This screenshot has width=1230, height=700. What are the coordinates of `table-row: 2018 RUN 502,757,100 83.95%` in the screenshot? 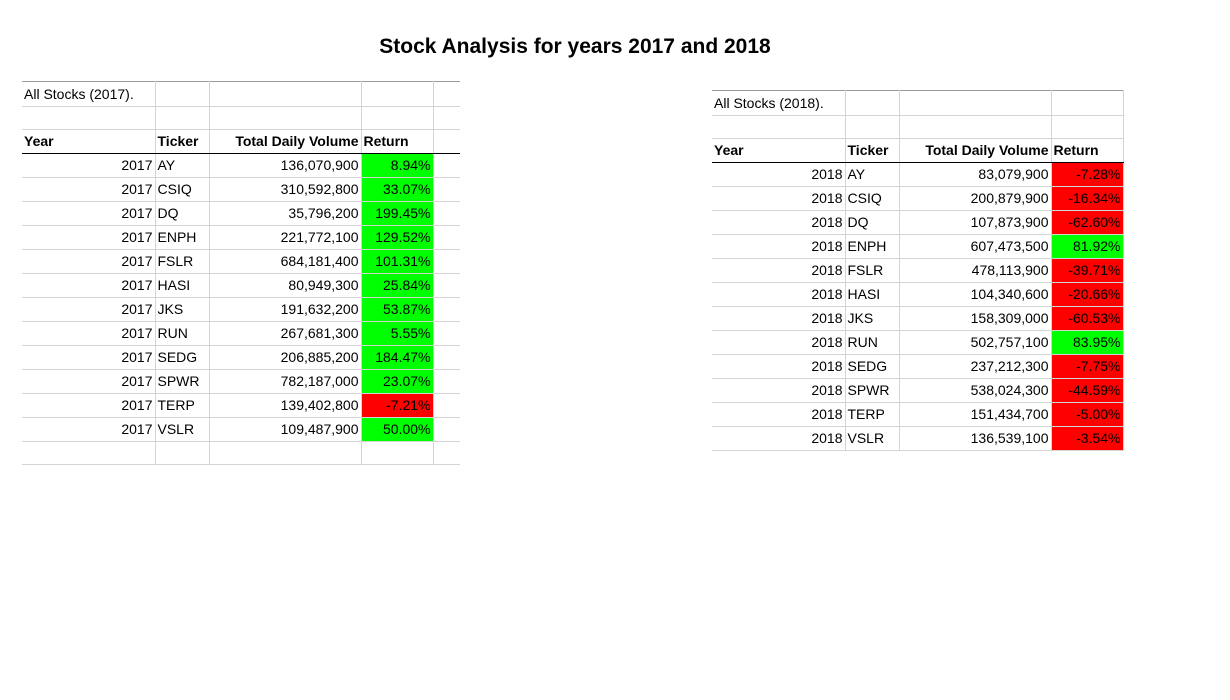 It's located at (918, 342).